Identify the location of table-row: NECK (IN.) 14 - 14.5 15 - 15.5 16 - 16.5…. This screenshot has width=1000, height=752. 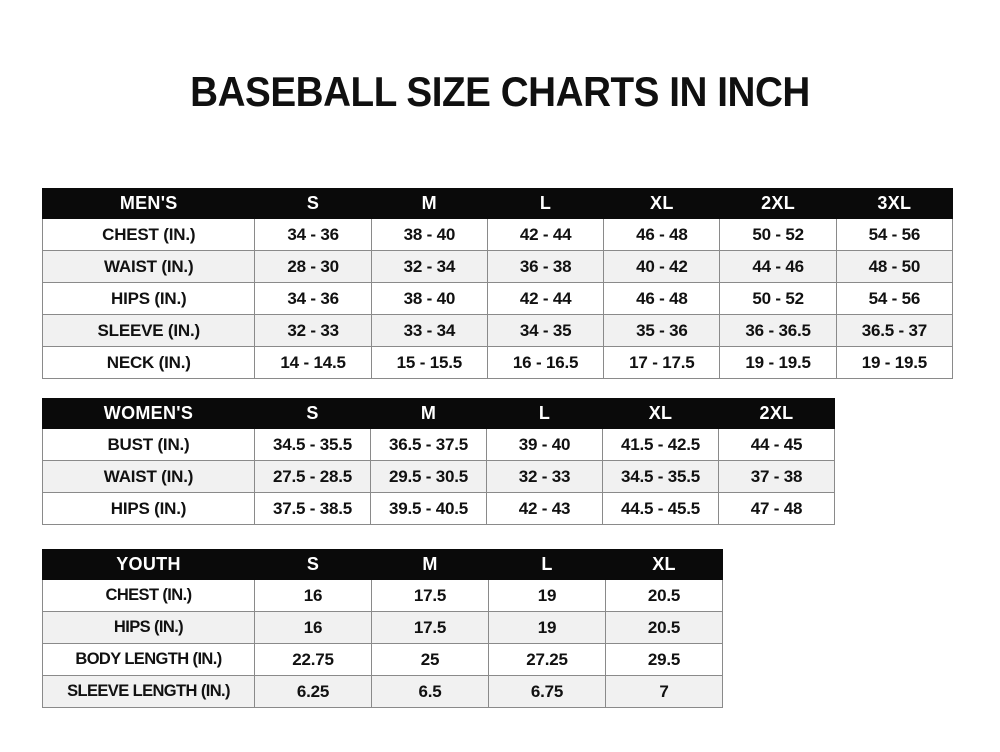
(497, 362).